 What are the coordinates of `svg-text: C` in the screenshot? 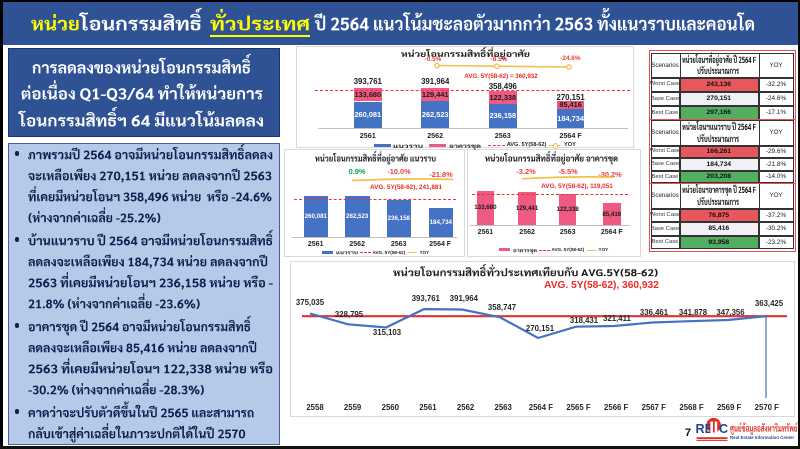 It's located at (723, 429).